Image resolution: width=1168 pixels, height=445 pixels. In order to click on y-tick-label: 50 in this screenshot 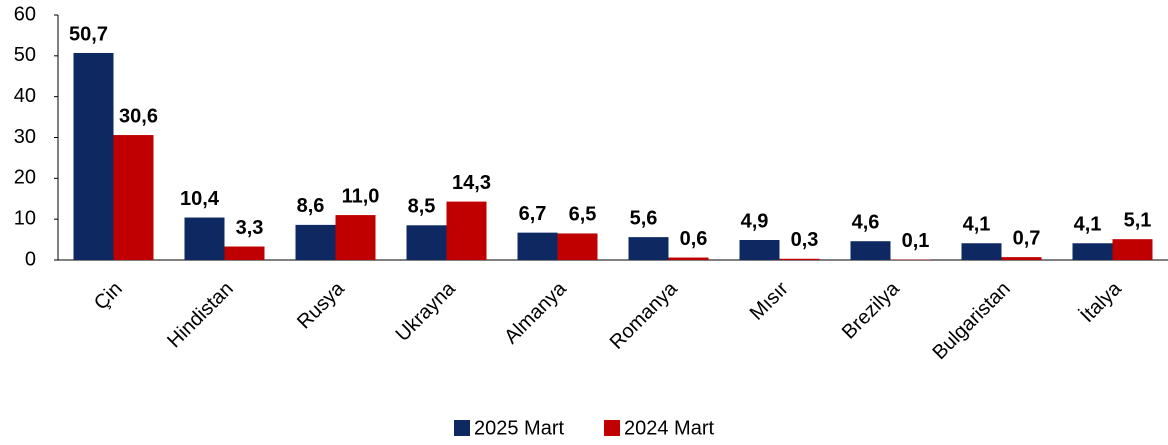, I will do `click(25, 55)`.